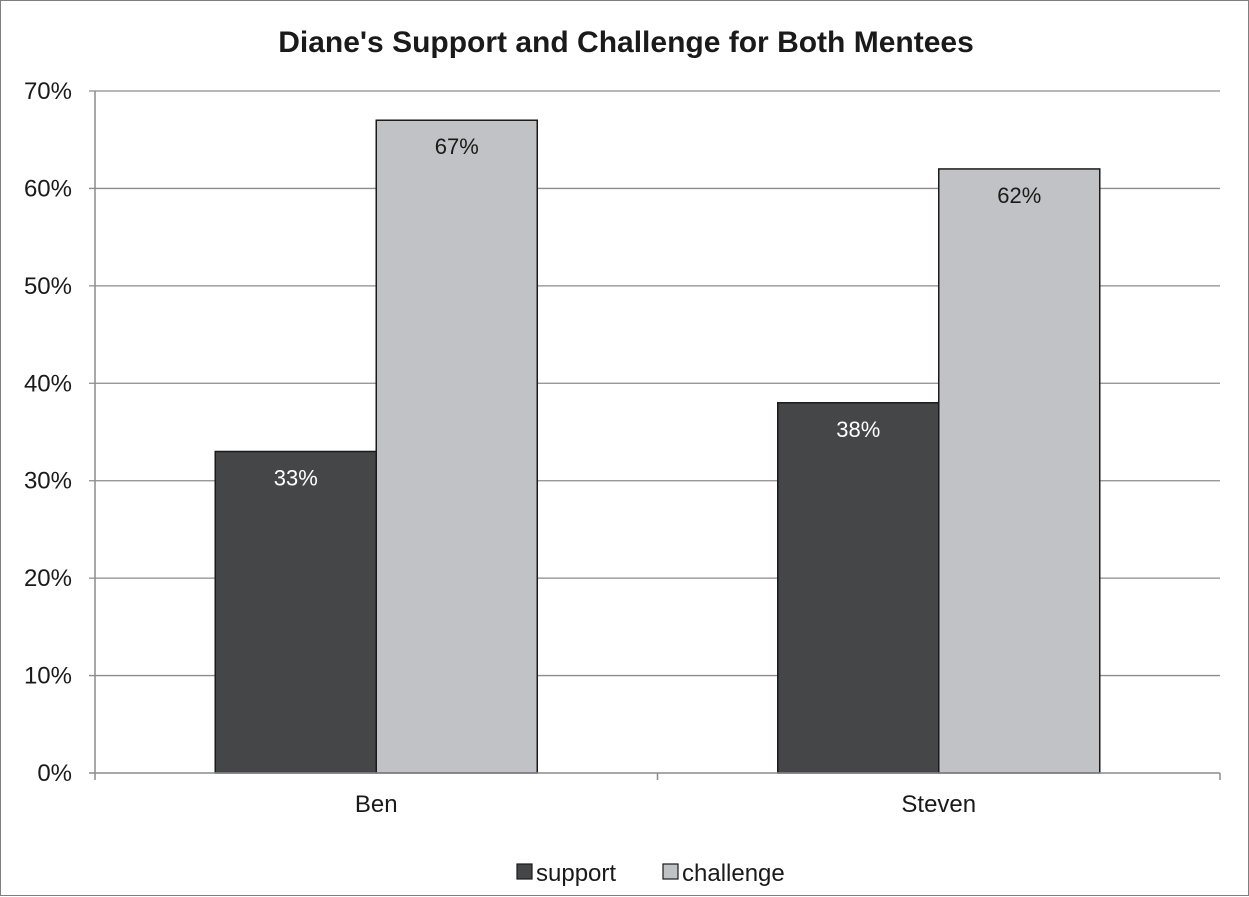  What do you see at coordinates (670, 871) in the screenshot?
I see `legend-swatch-challenge` at bounding box center [670, 871].